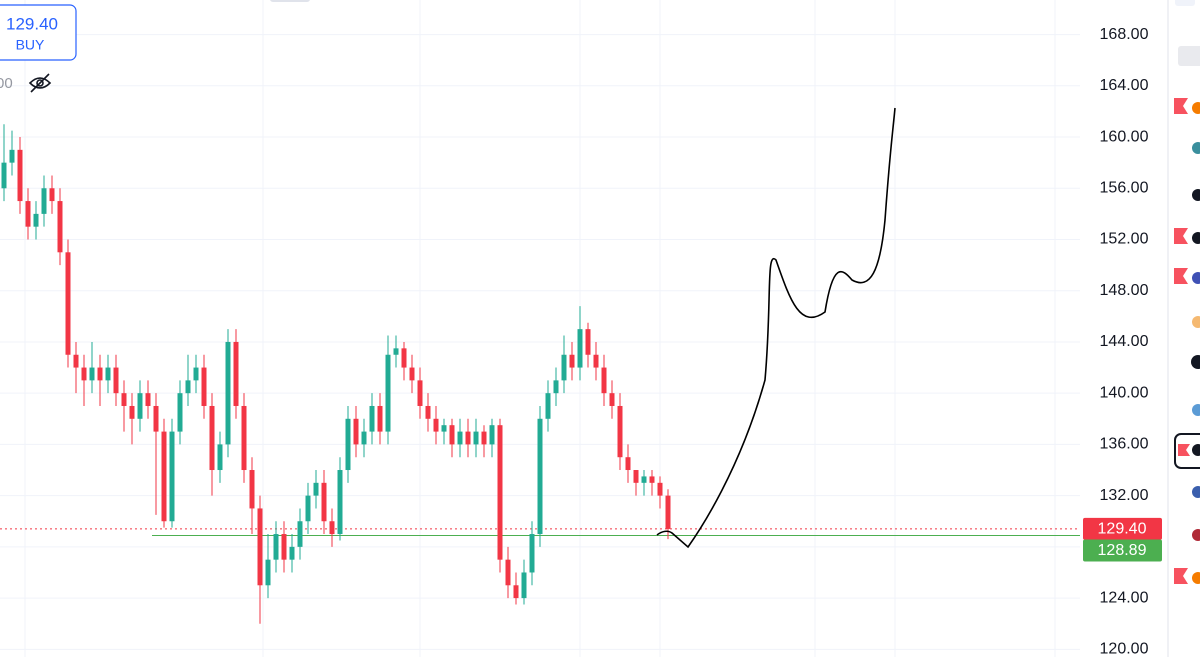  I want to click on y-tick-label: 132.00, so click(1124, 495).